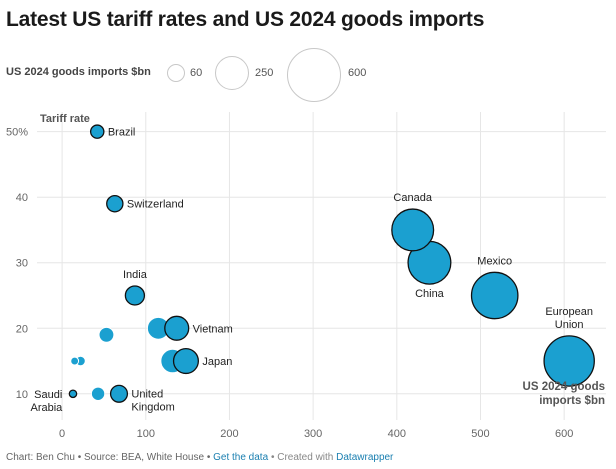  I want to click on label-saudi-arabia: Saudi Arabia, so click(47, 401).